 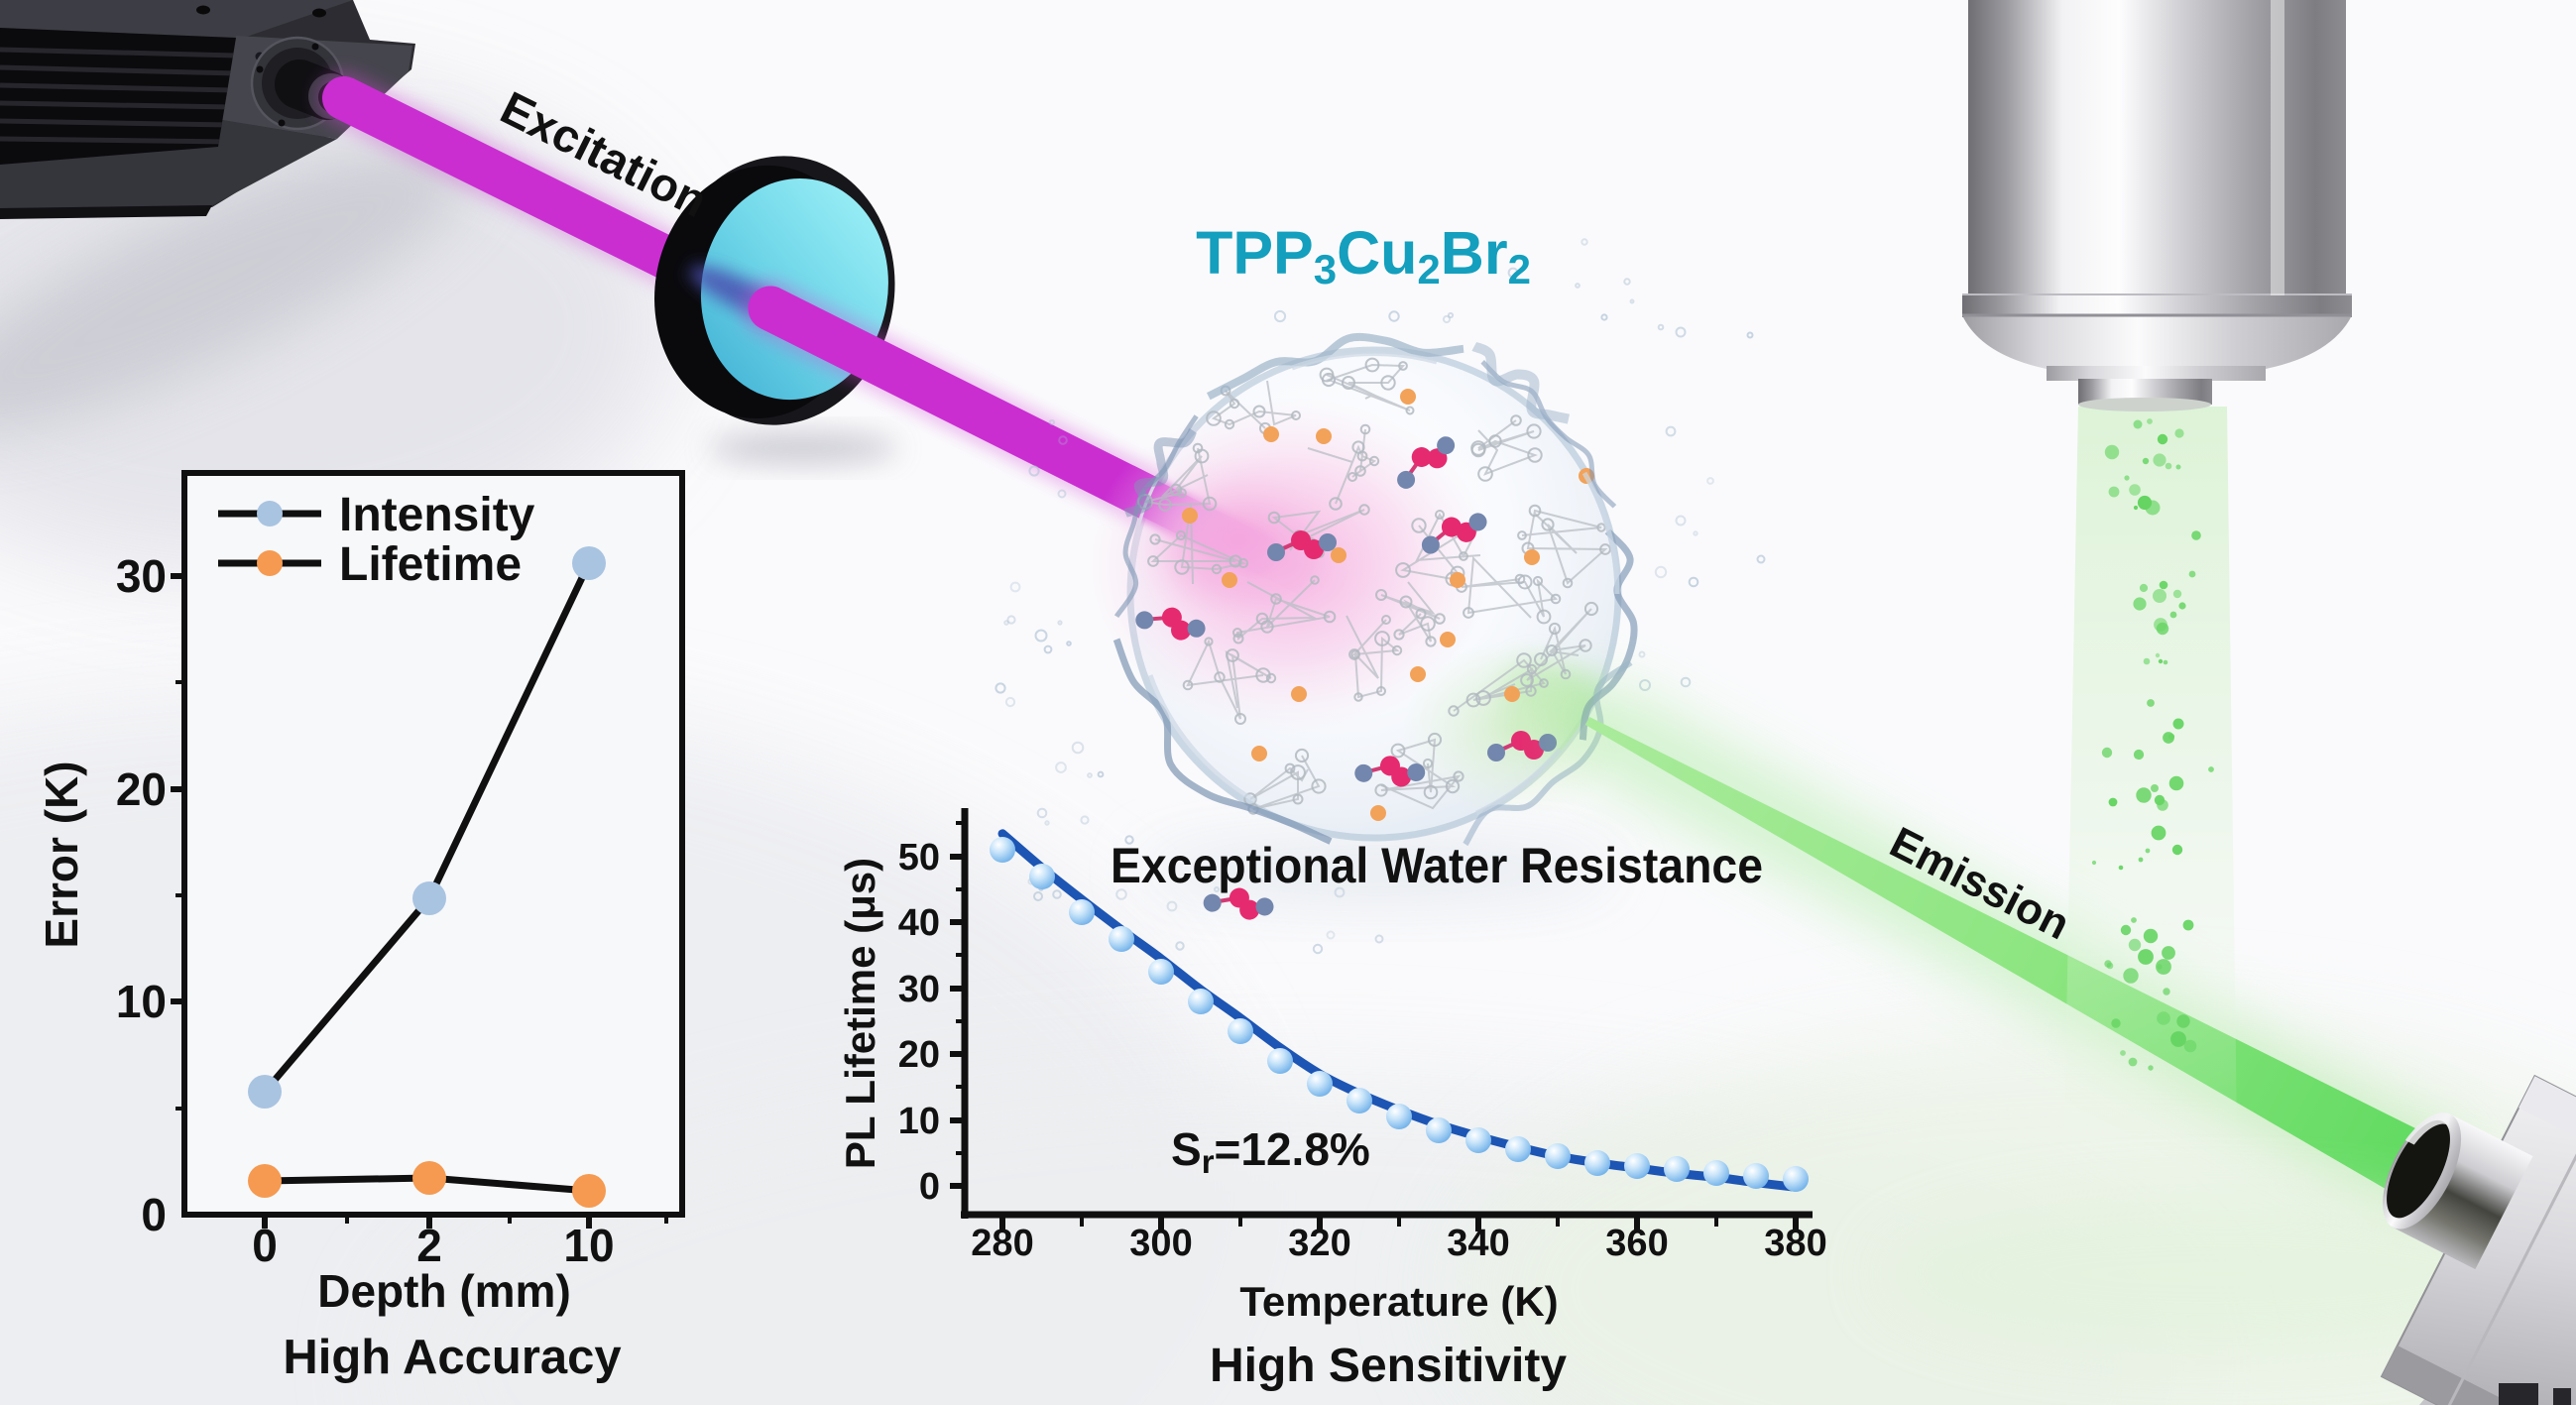 I want to click on svg-text: High Accuracy, so click(x=452, y=1357).